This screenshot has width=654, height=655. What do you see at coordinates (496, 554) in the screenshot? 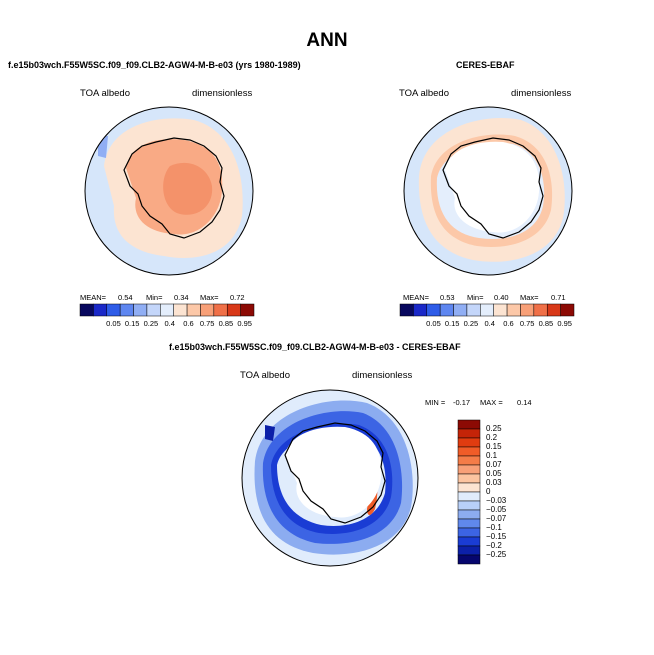
I see `colorbar-tick-label: −0.25` at bounding box center [496, 554].